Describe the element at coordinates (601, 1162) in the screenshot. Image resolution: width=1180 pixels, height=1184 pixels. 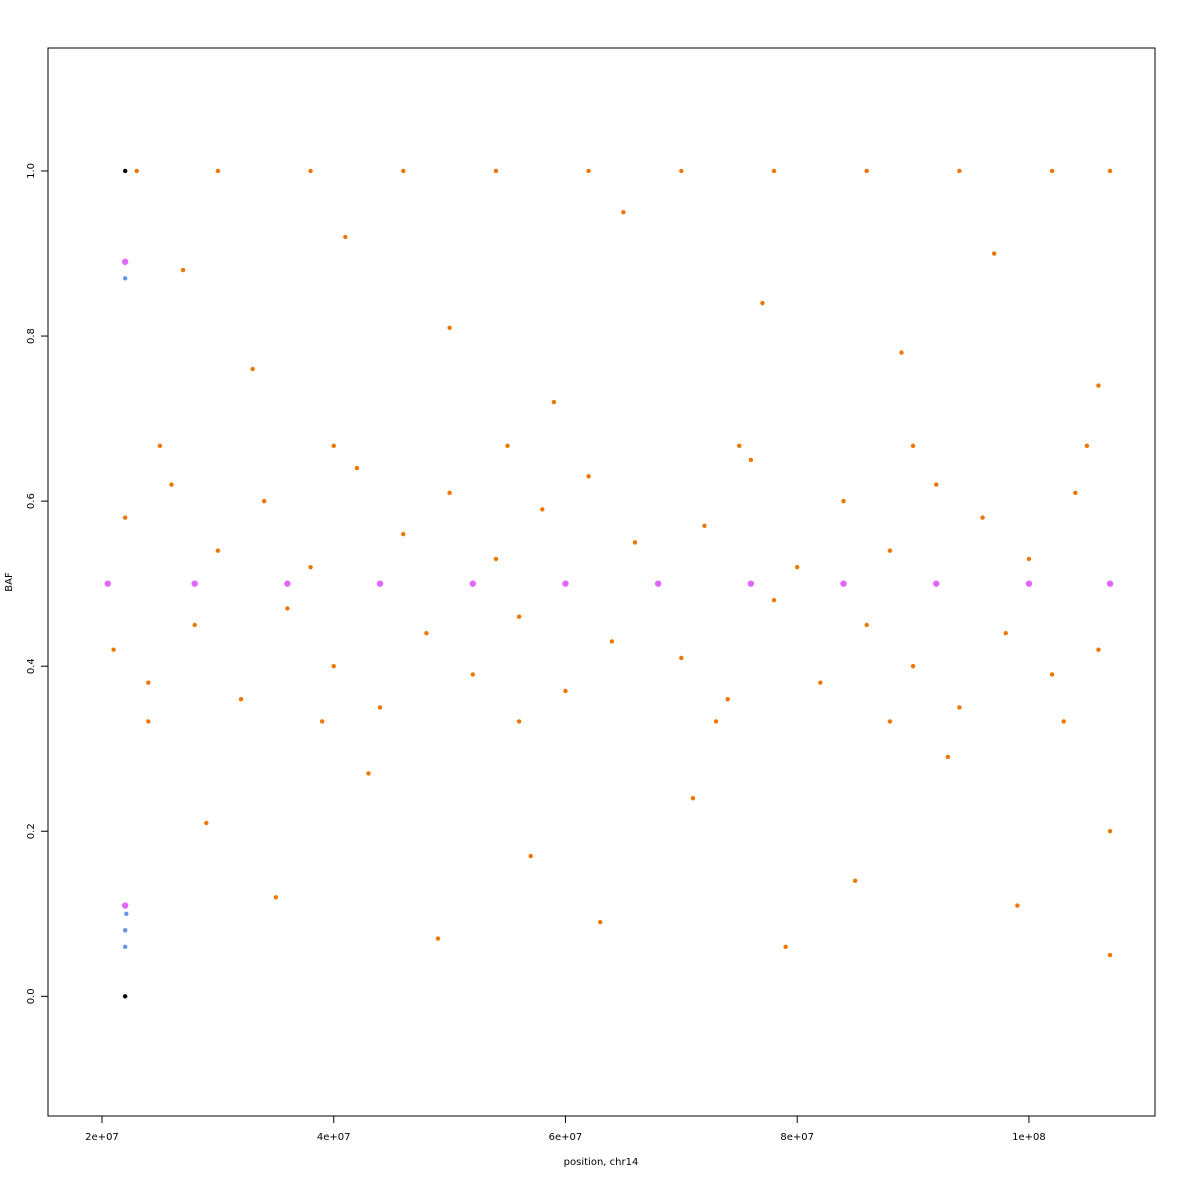
I see `x-axis-label: position, chr14` at that location.